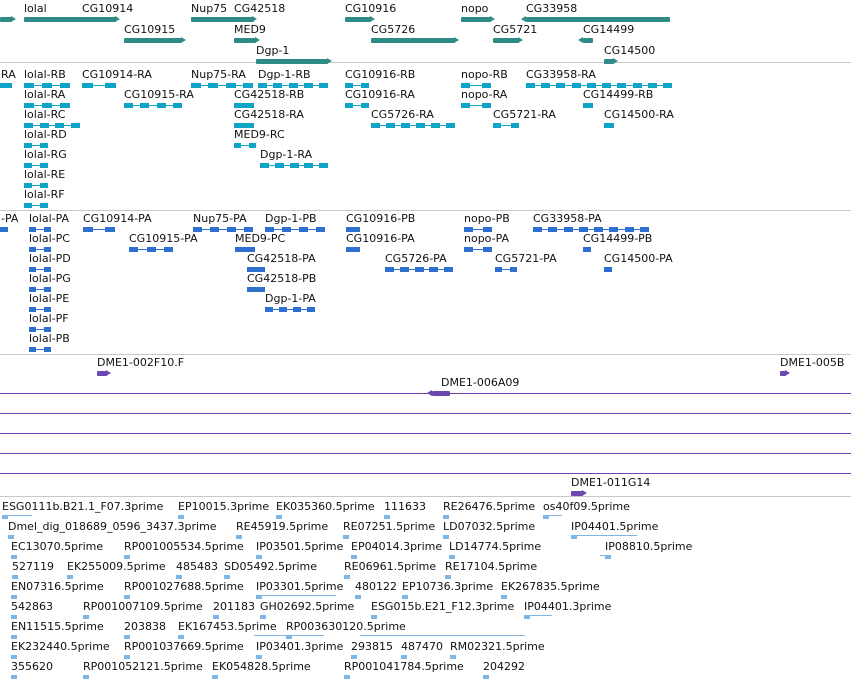 The width and height of the screenshot is (851, 682). What do you see at coordinates (290, 298) in the screenshot?
I see `protein-feature-label: Dgp-1-PA` at bounding box center [290, 298].